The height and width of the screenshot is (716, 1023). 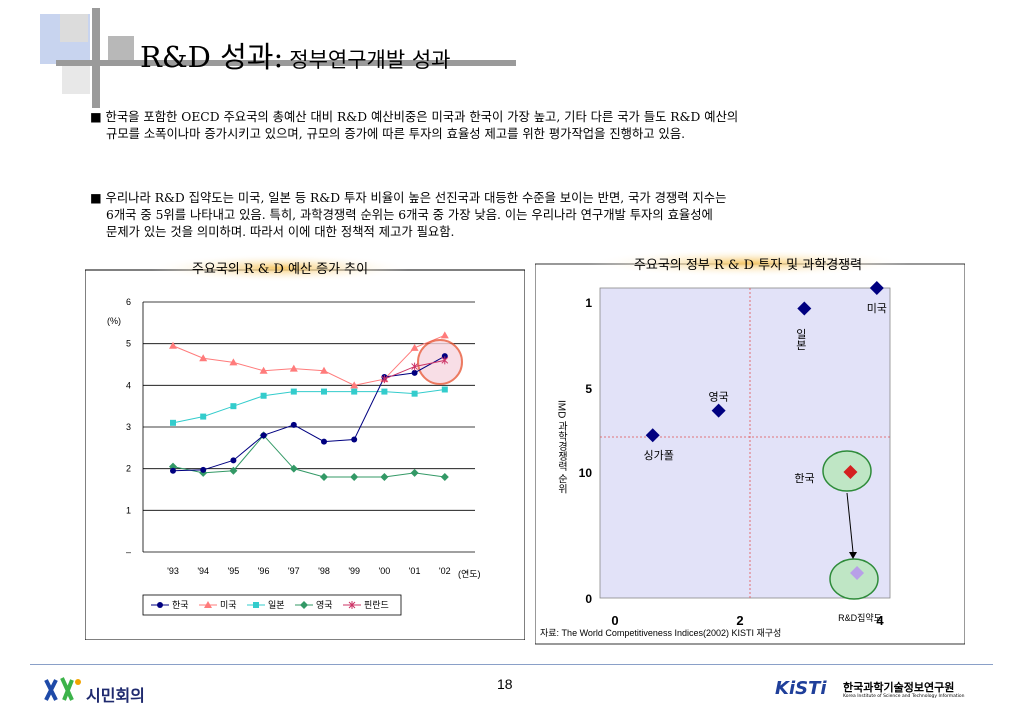 What do you see at coordinates (385, 571) in the screenshot?
I see `x-tick-label: '00` at bounding box center [385, 571].